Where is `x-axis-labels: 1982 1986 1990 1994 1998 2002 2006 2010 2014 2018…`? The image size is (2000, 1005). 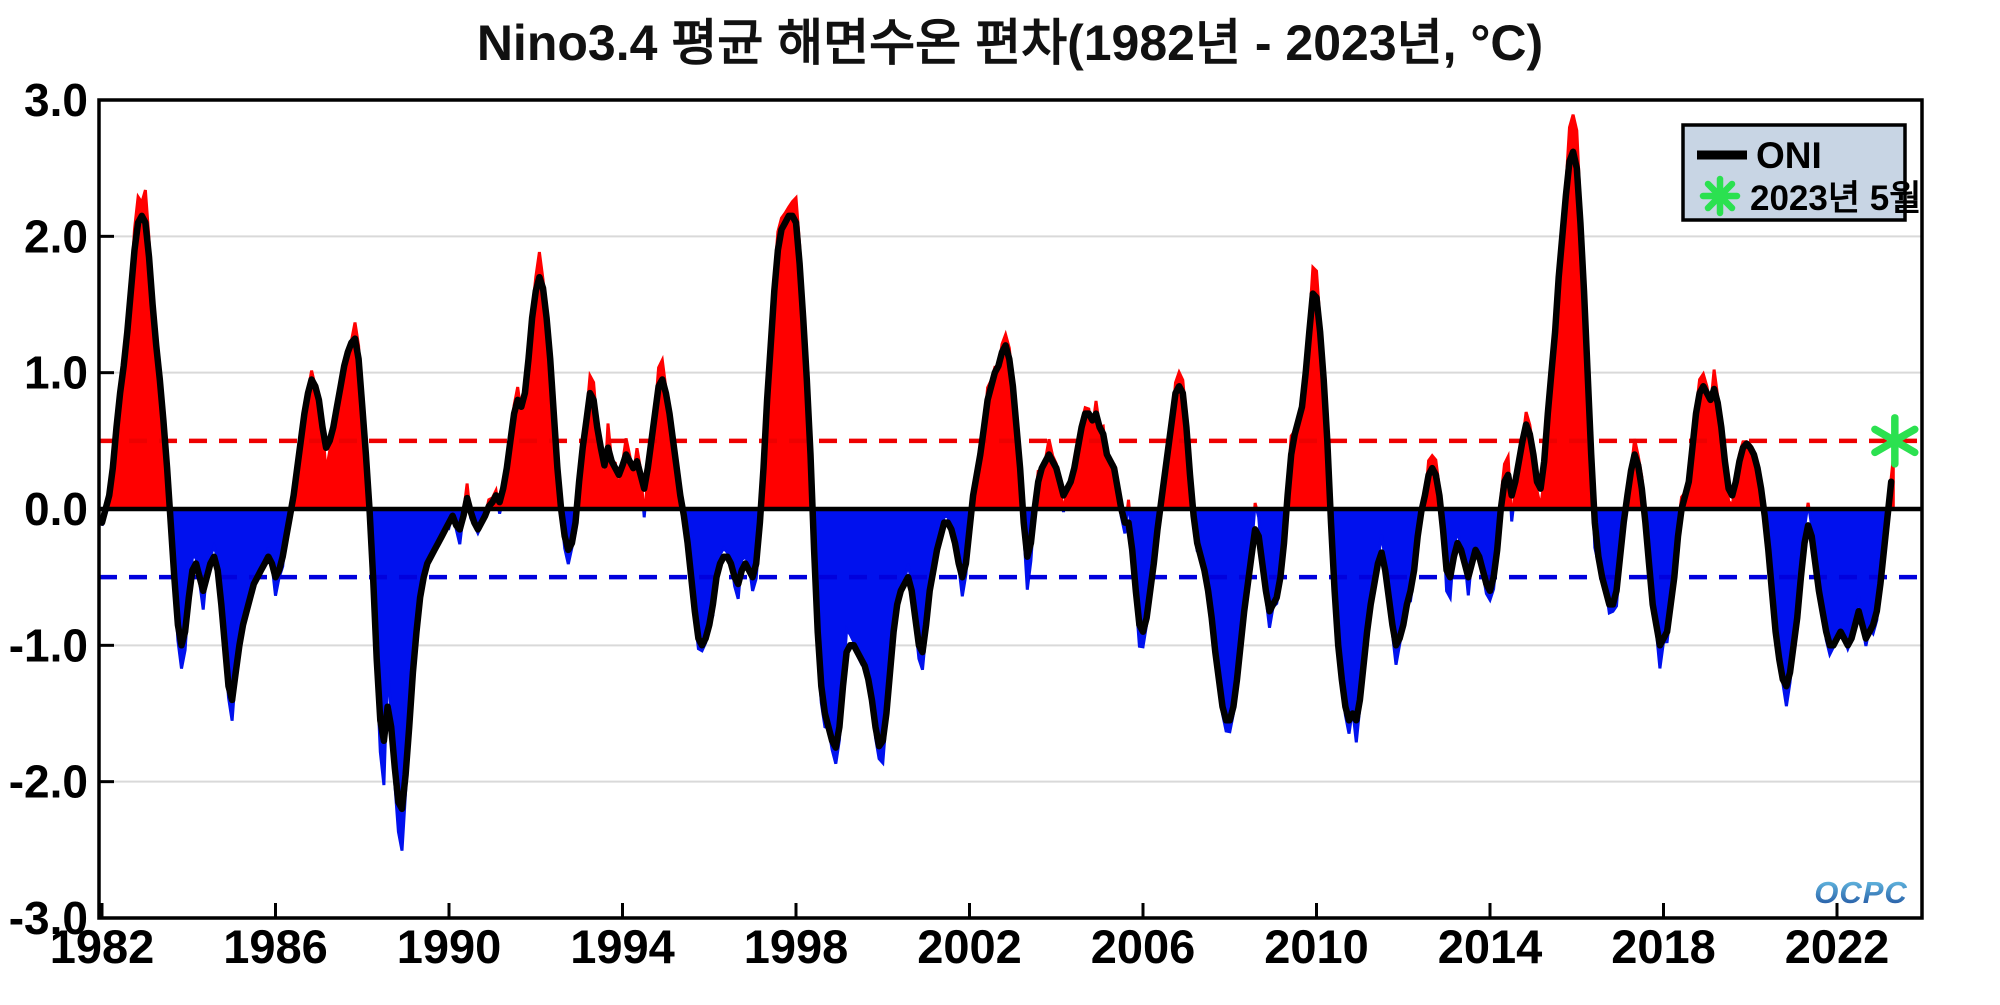
x-axis-labels: 1982 1986 1990 1994 1998 2002 2006 2010 2014 2018… is located at coordinates (970, 946).